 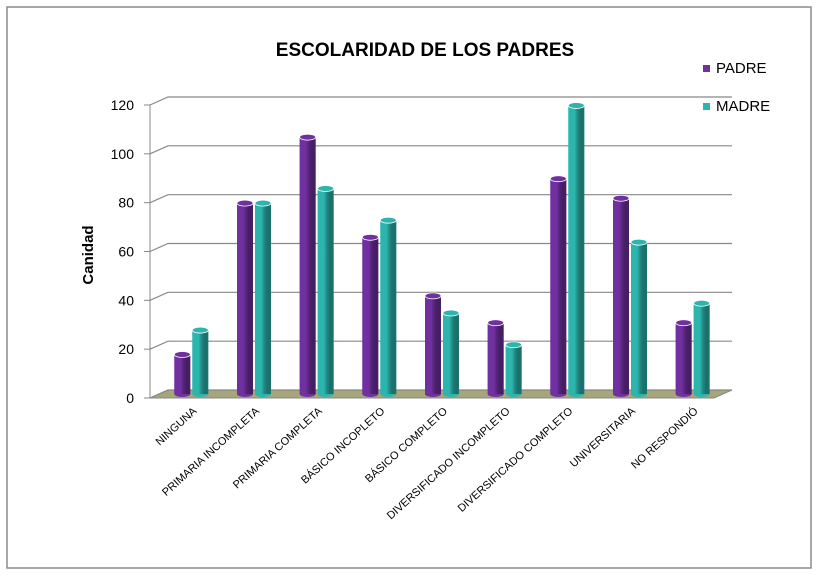 I want to click on y-tick-label: 40, so click(x=126, y=300).